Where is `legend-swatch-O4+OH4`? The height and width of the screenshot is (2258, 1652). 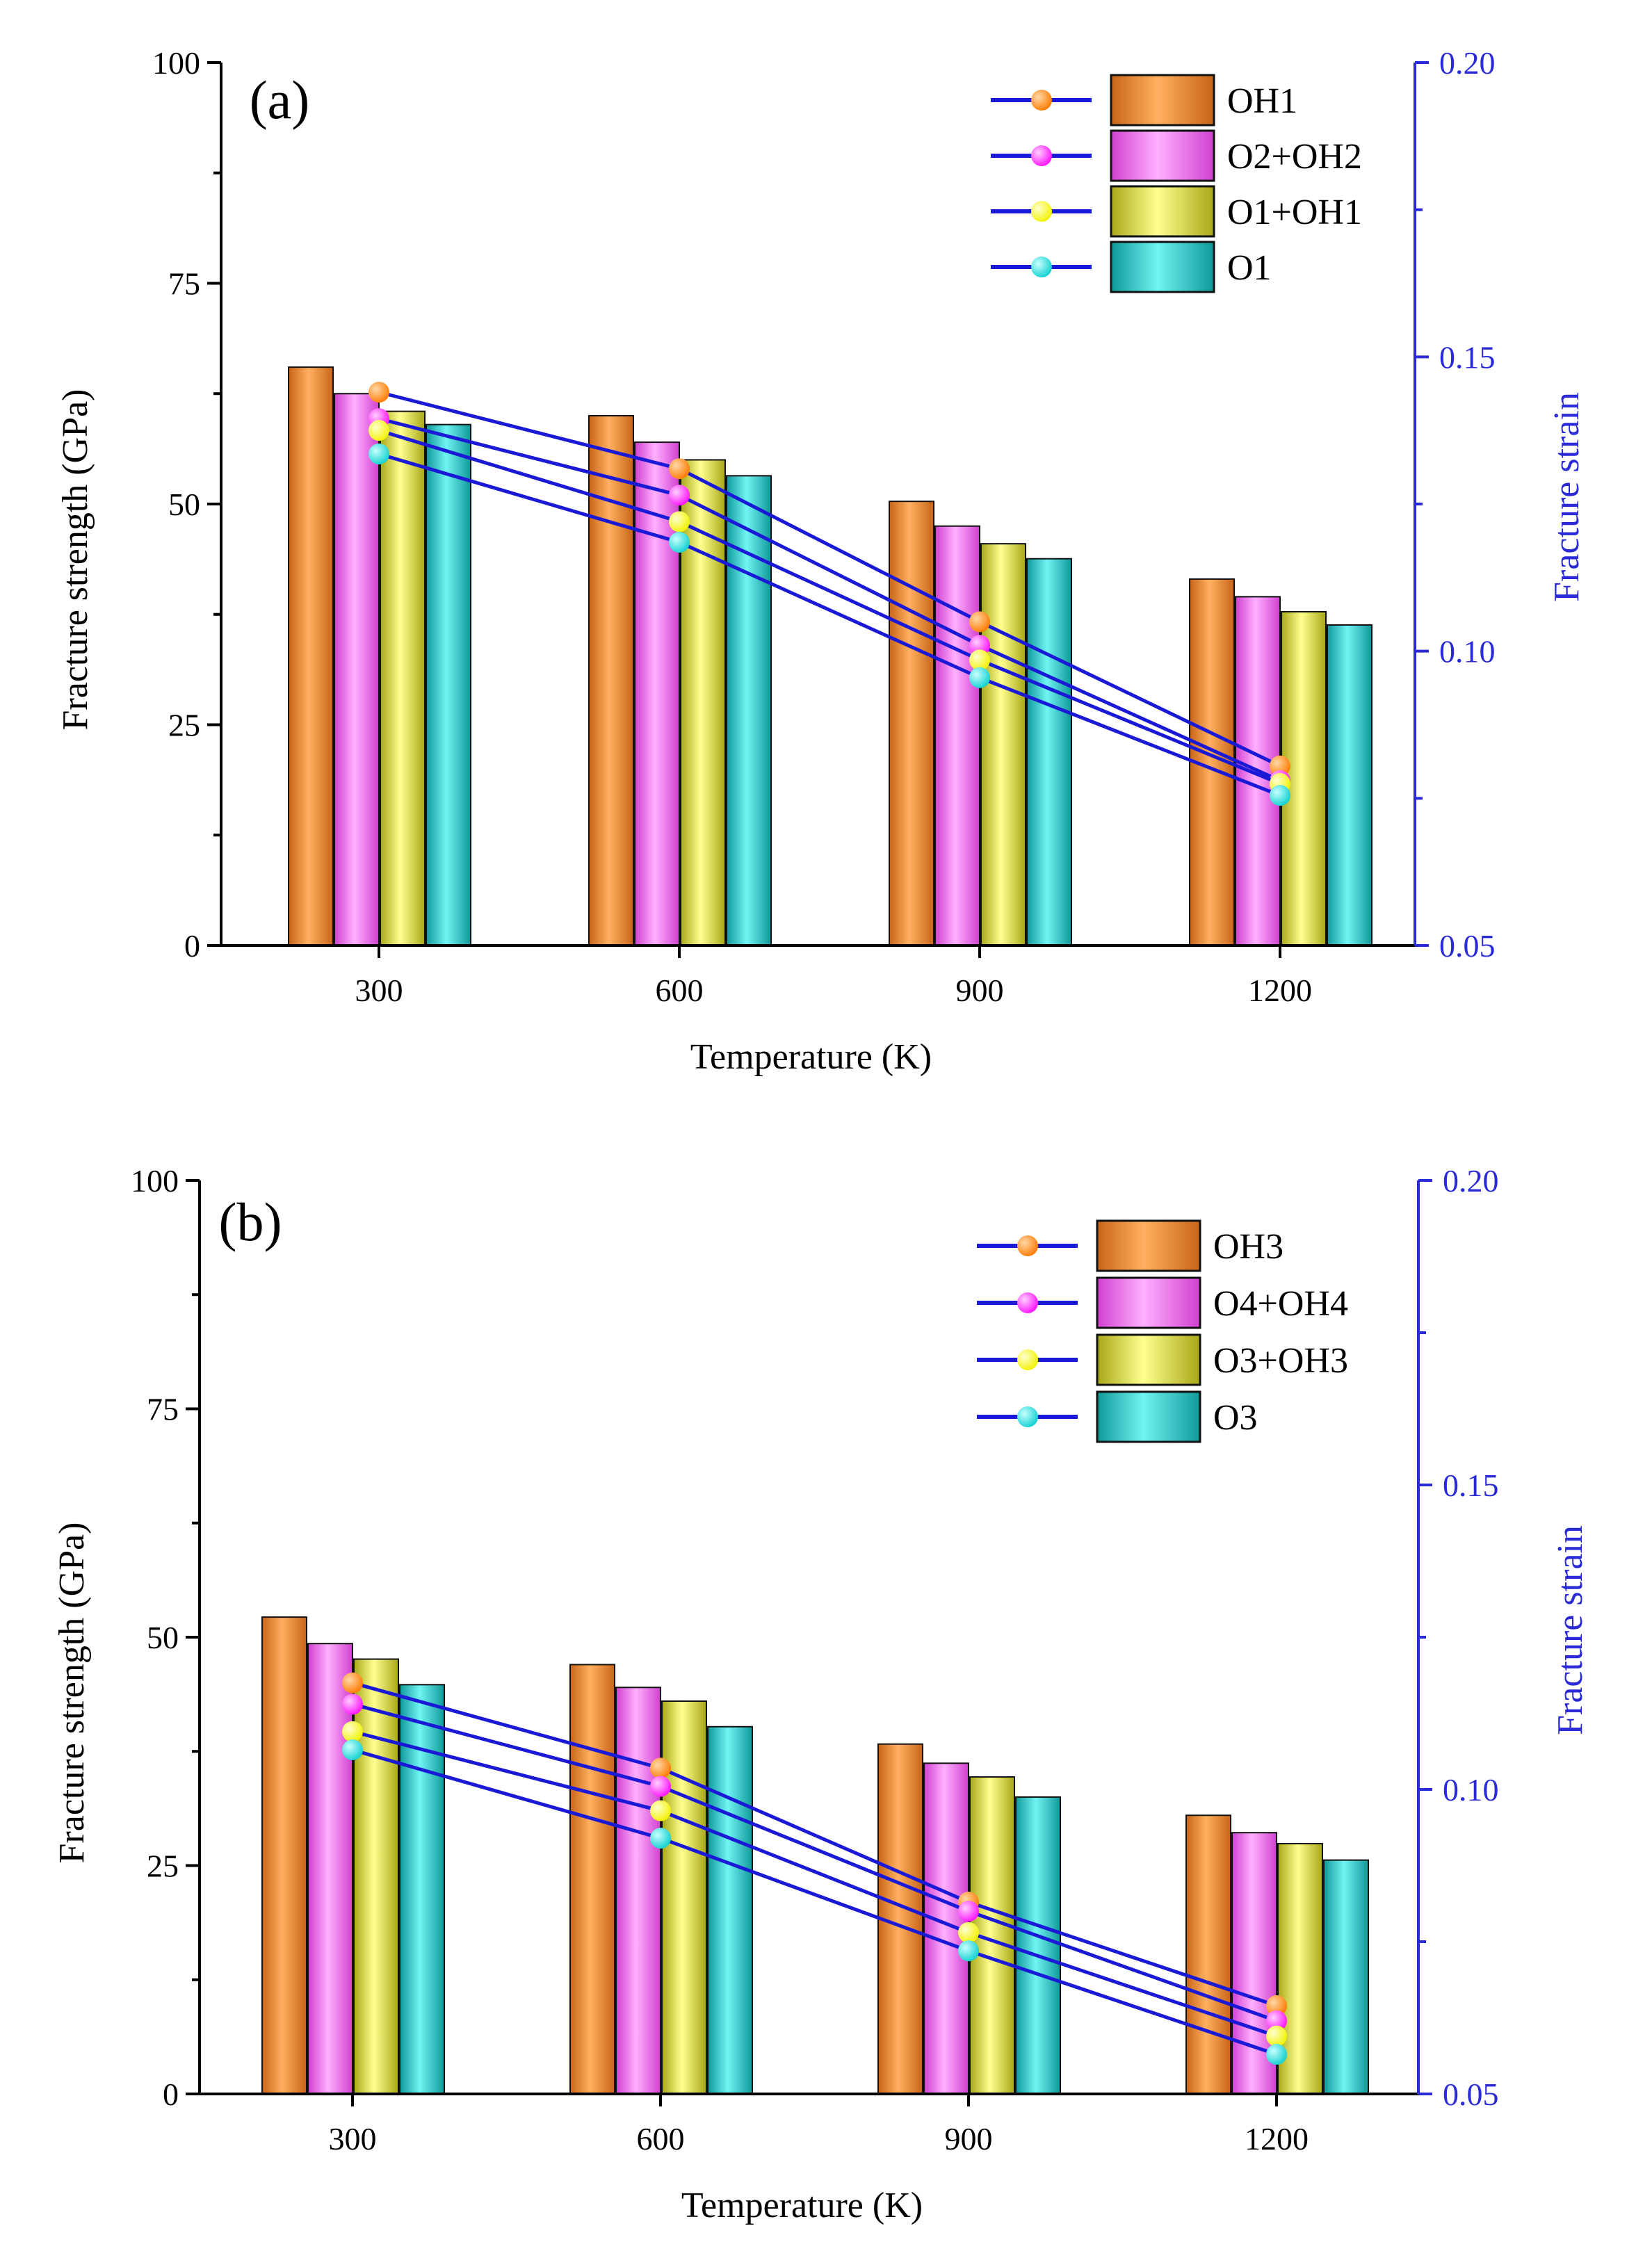 legend-swatch-O4+OH4 is located at coordinates (1148, 1302).